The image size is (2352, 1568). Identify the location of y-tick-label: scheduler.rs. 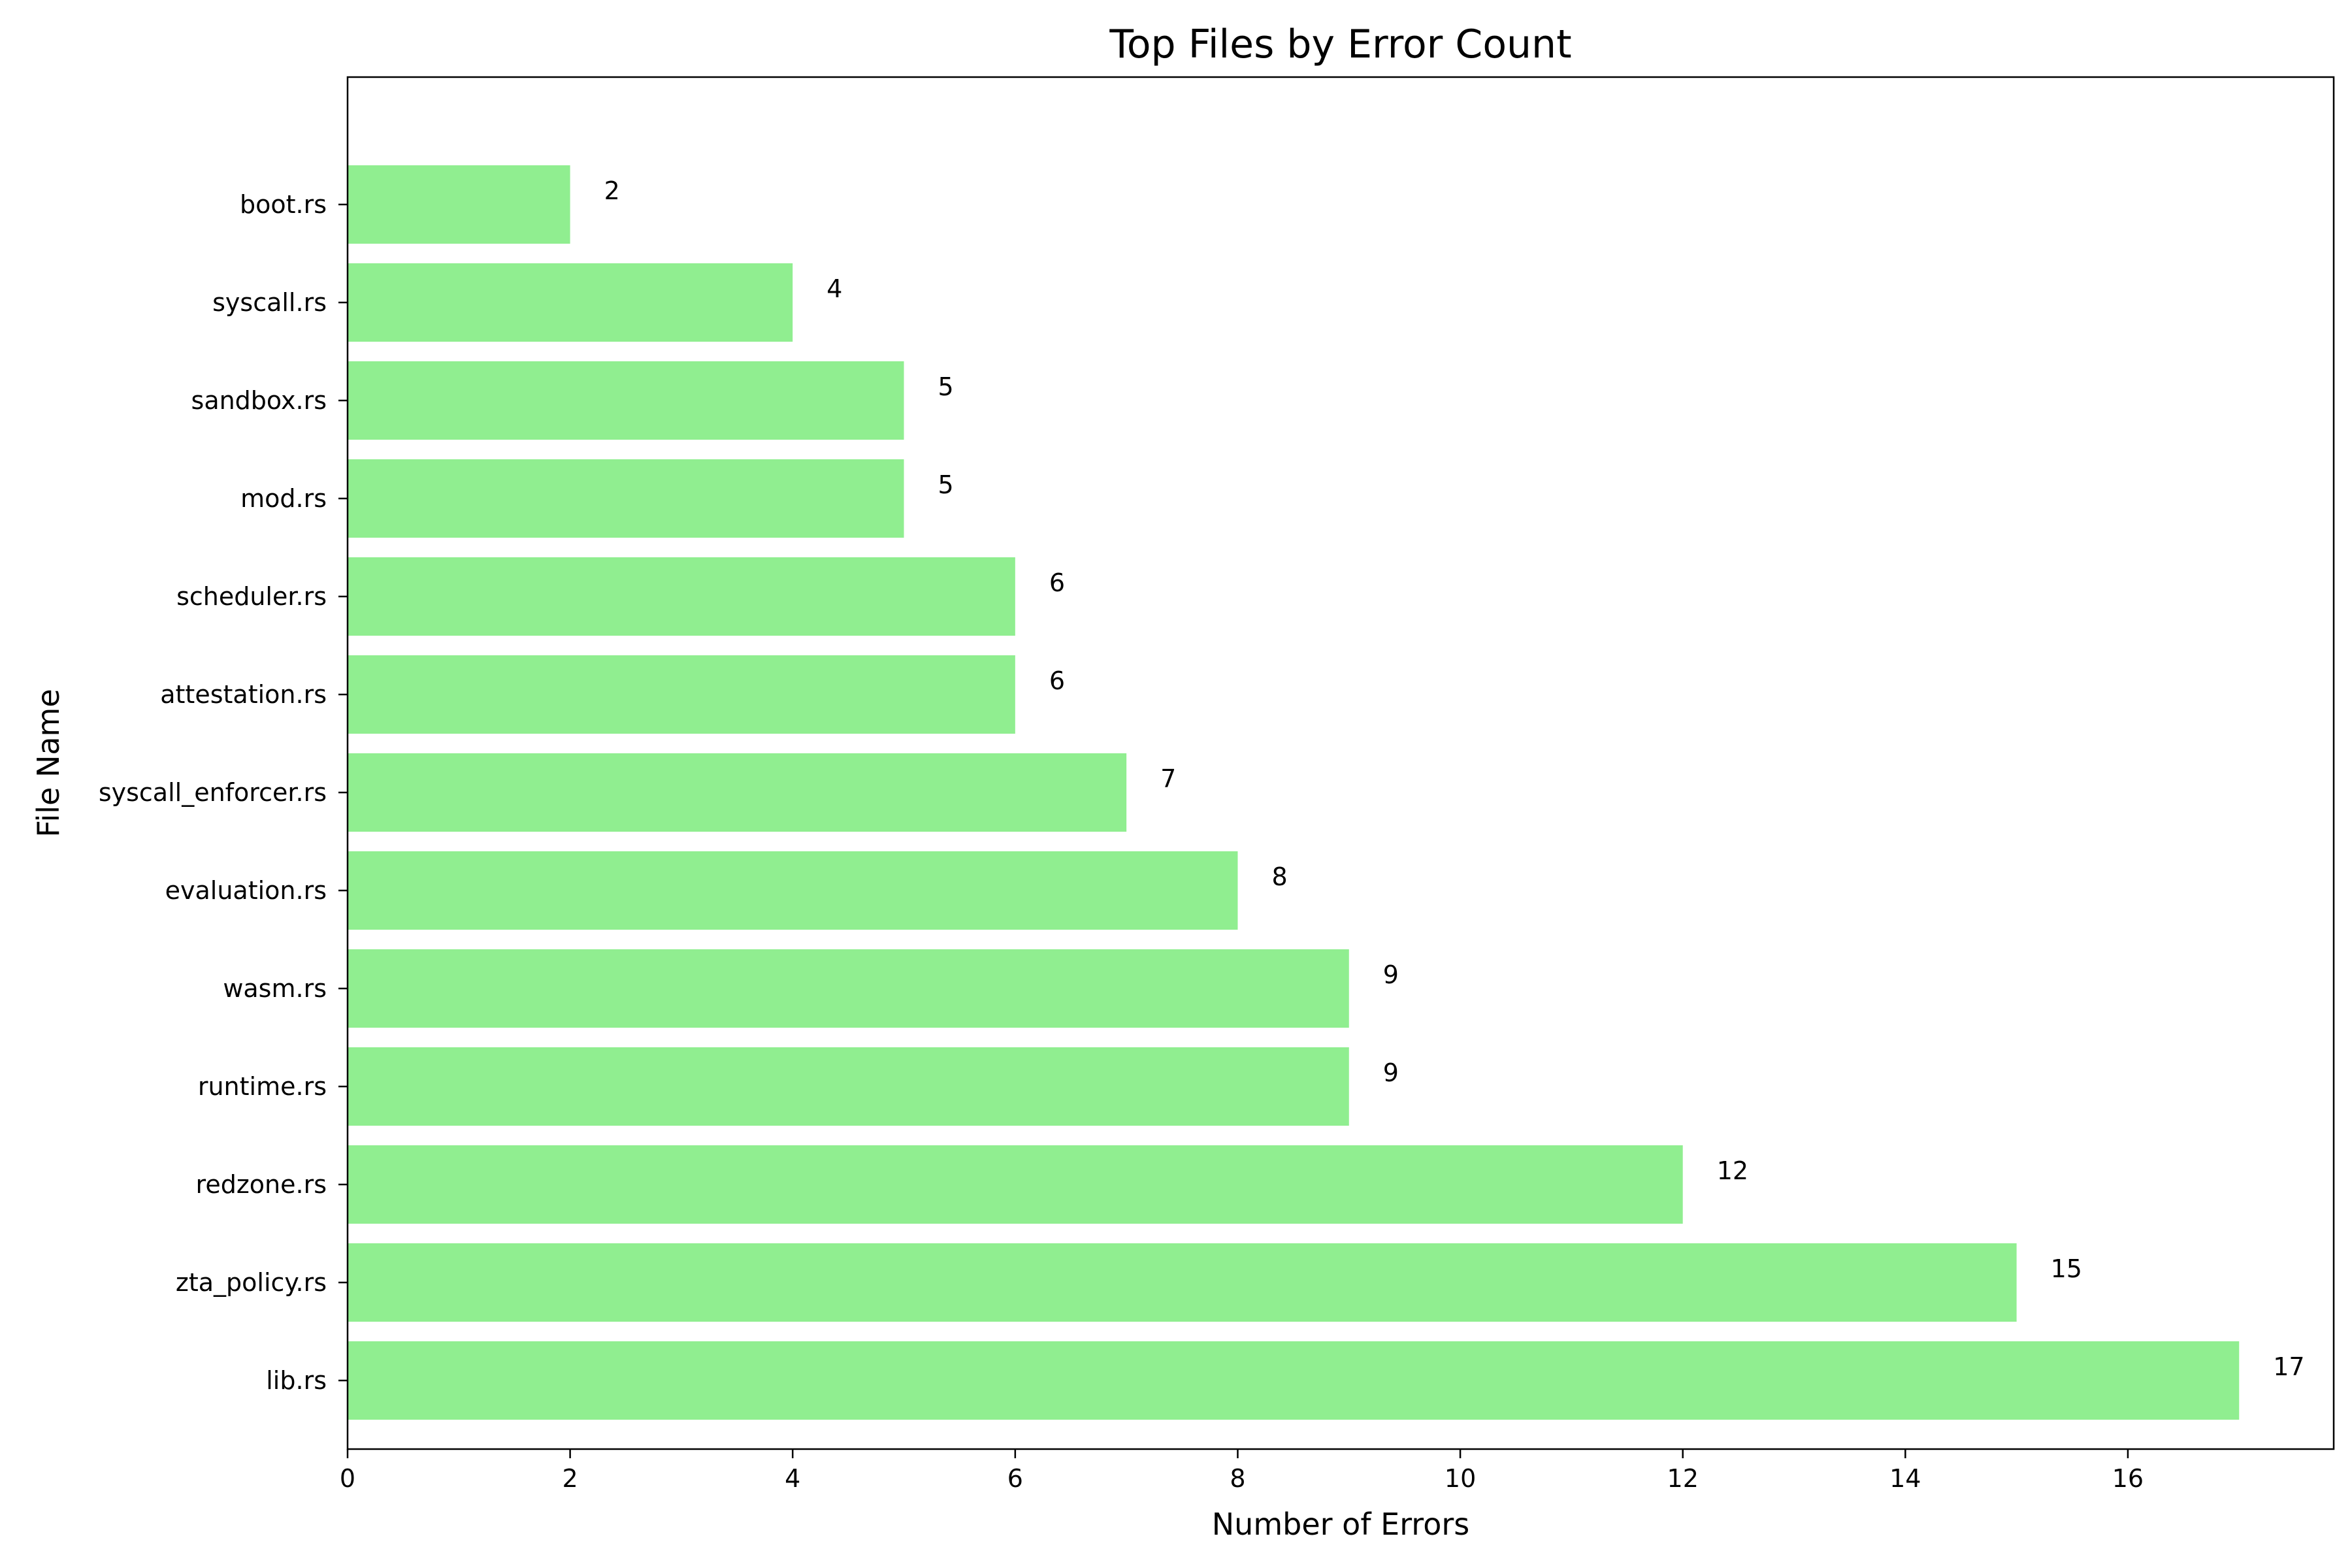
(251, 596).